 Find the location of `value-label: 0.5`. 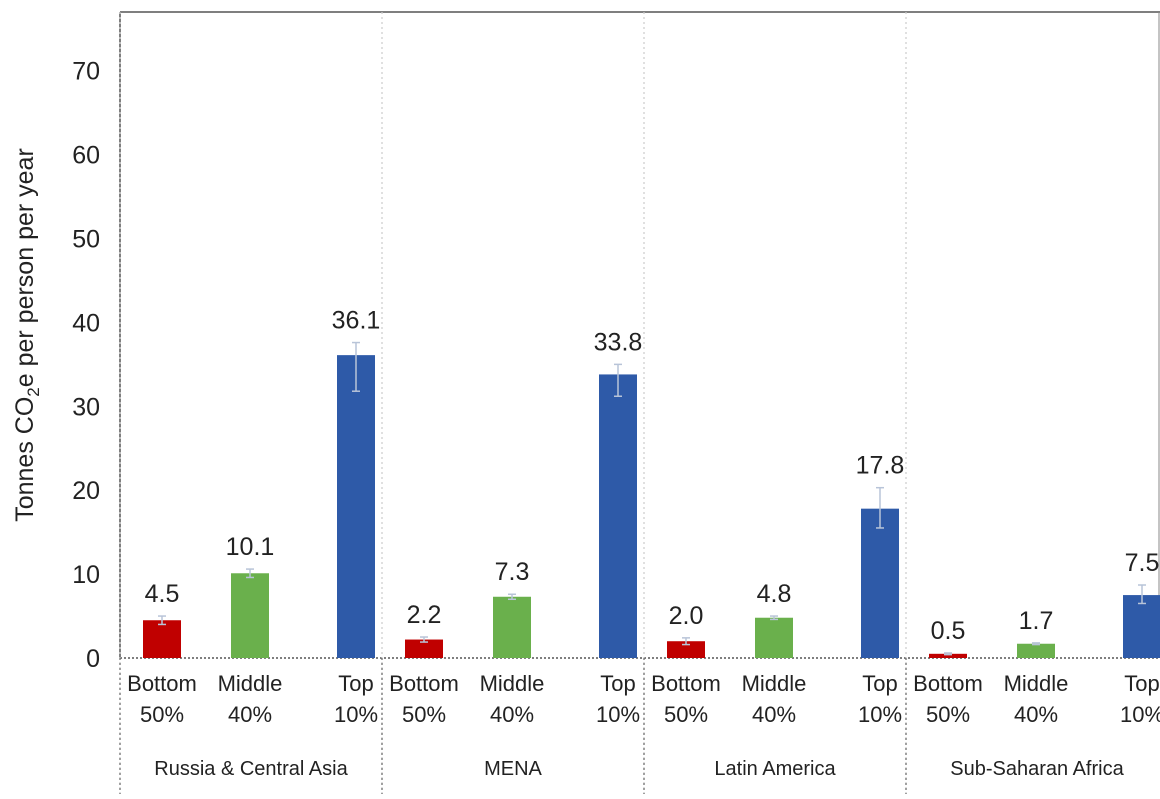

value-label: 0.5 is located at coordinates (948, 631).